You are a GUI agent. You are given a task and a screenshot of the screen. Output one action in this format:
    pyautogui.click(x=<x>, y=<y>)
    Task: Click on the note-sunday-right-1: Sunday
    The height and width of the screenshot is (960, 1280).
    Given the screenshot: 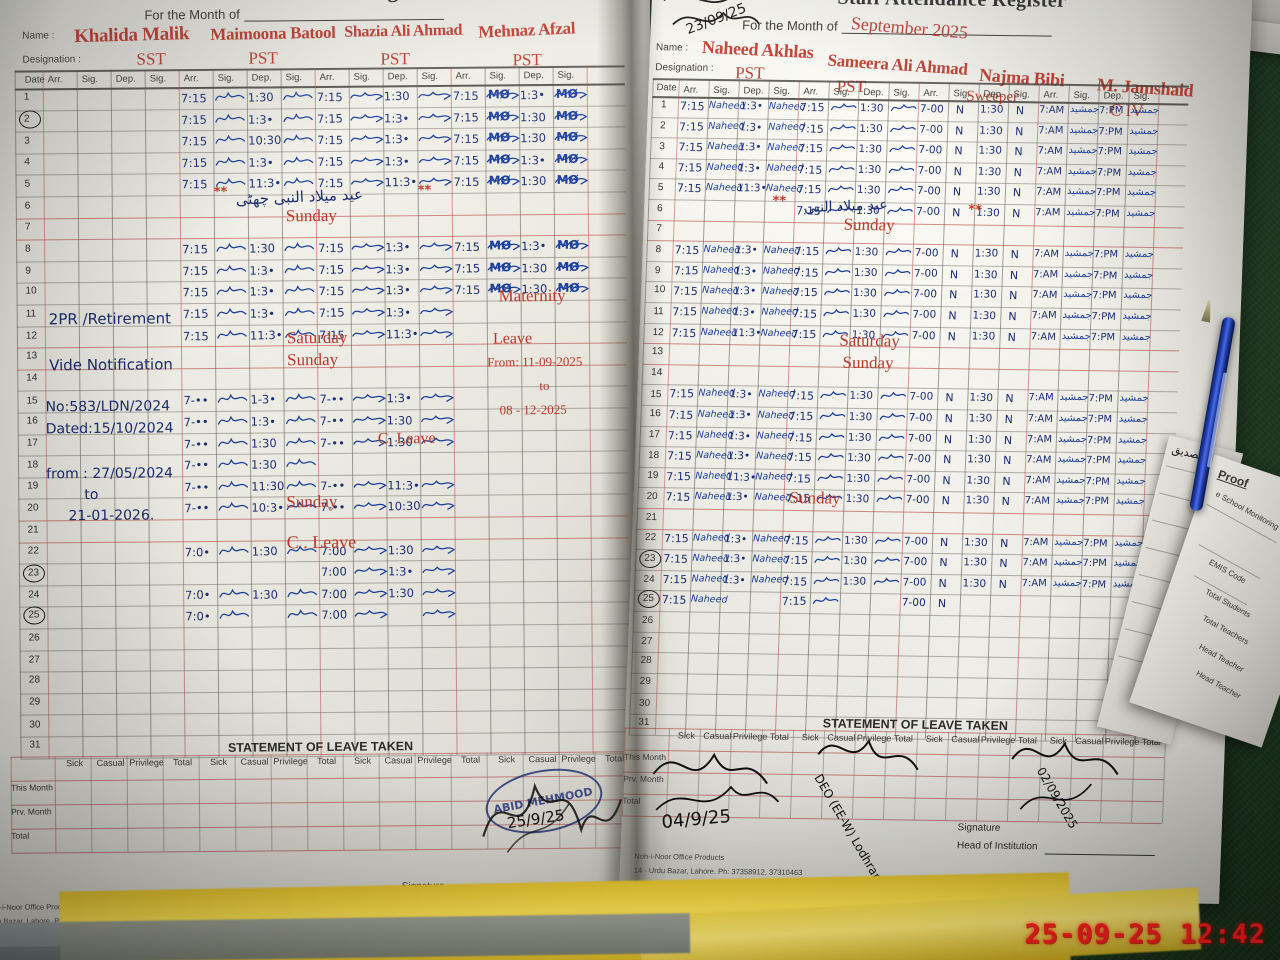 What is the action you would take?
    pyautogui.click(x=869, y=224)
    